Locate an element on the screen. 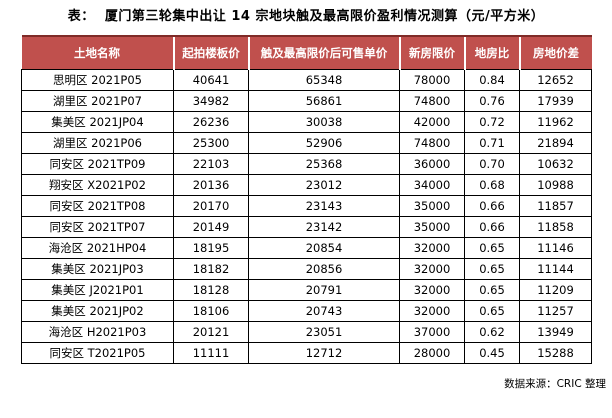 The image size is (612, 418). table-row: 同安区 2021TP08 20170 23143 35000 0.66 11857 is located at coordinates (306, 205).